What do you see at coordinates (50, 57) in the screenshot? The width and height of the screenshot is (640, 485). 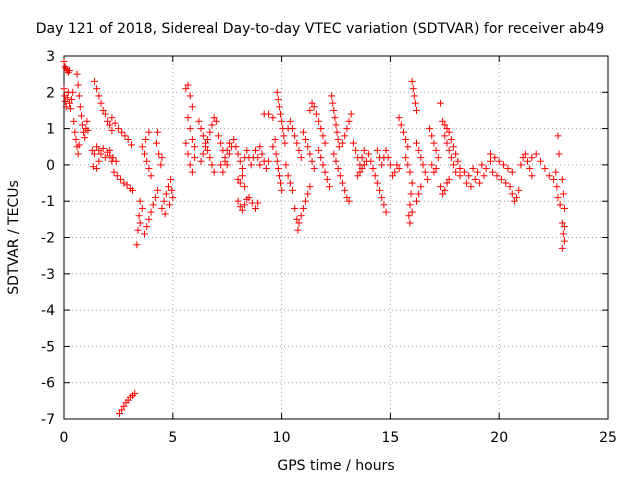 I see `y-tick-label: 3` at bounding box center [50, 57].